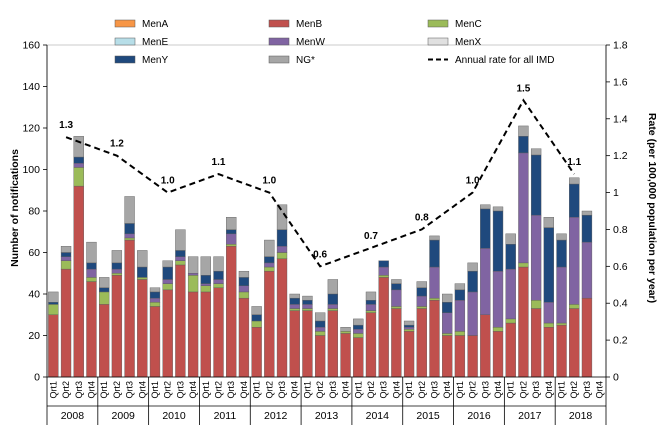  I want to click on legend-swatch-menw, so click(279, 41).